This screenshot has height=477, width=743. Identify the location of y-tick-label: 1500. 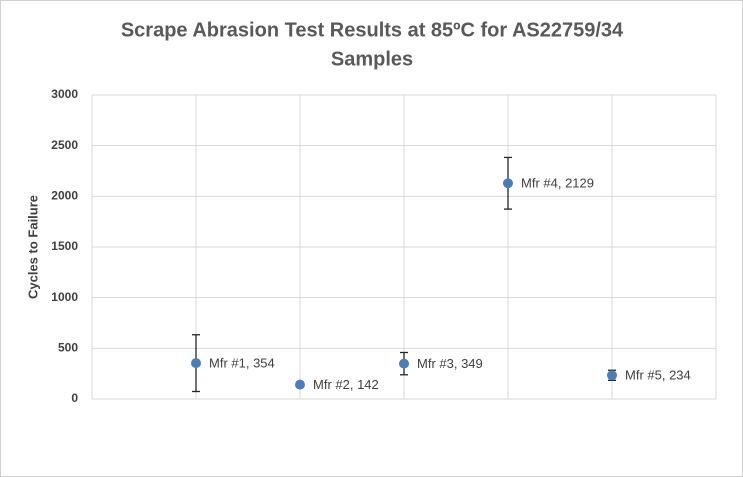
(64, 246).